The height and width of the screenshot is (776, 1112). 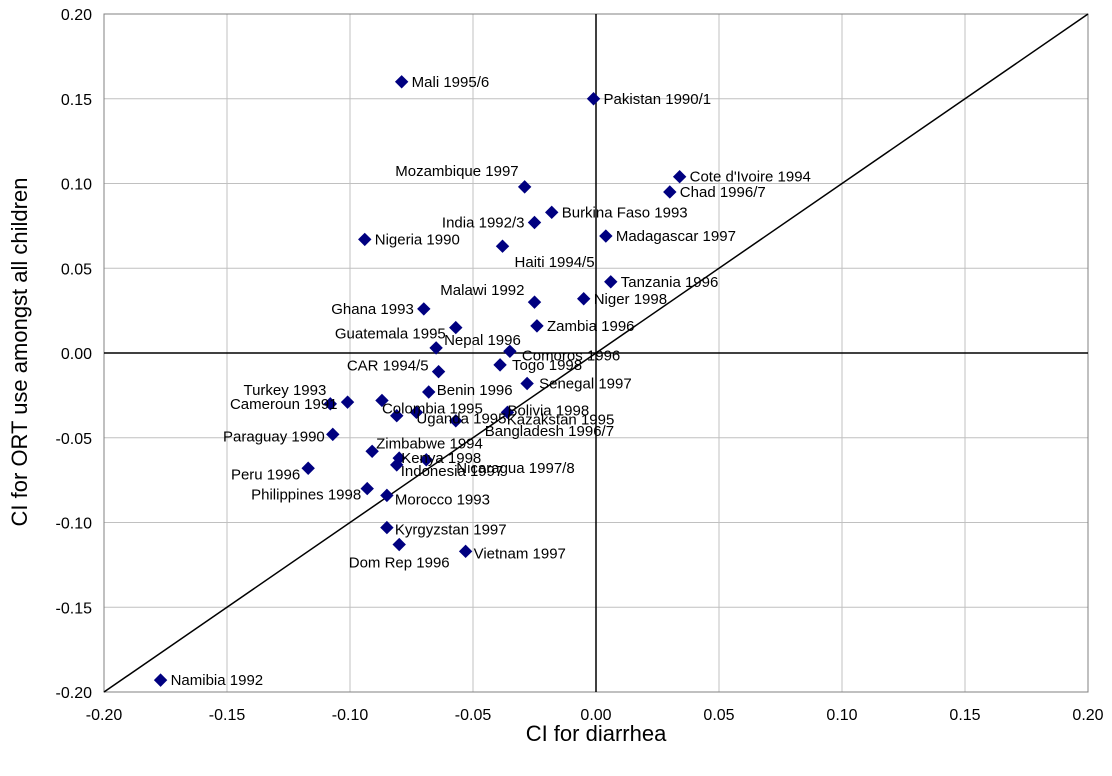 What do you see at coordinates (596, 733) in the screenshot?
I see `x-axis-title: CI for diarrhea` at bounding box center [596, 733].